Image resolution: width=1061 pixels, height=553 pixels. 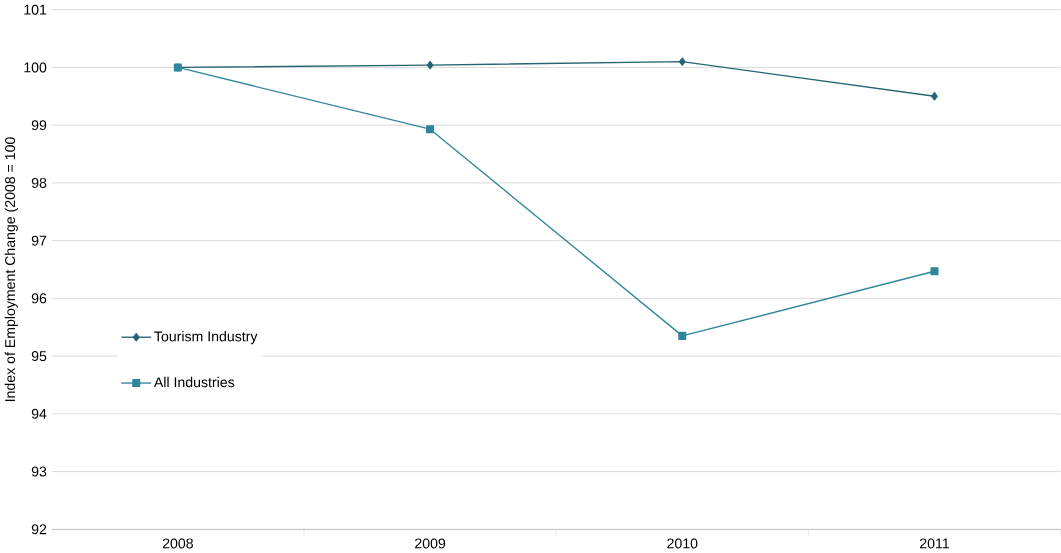 I want to click on y-tick-label: 100, so click(x=35, y=67).